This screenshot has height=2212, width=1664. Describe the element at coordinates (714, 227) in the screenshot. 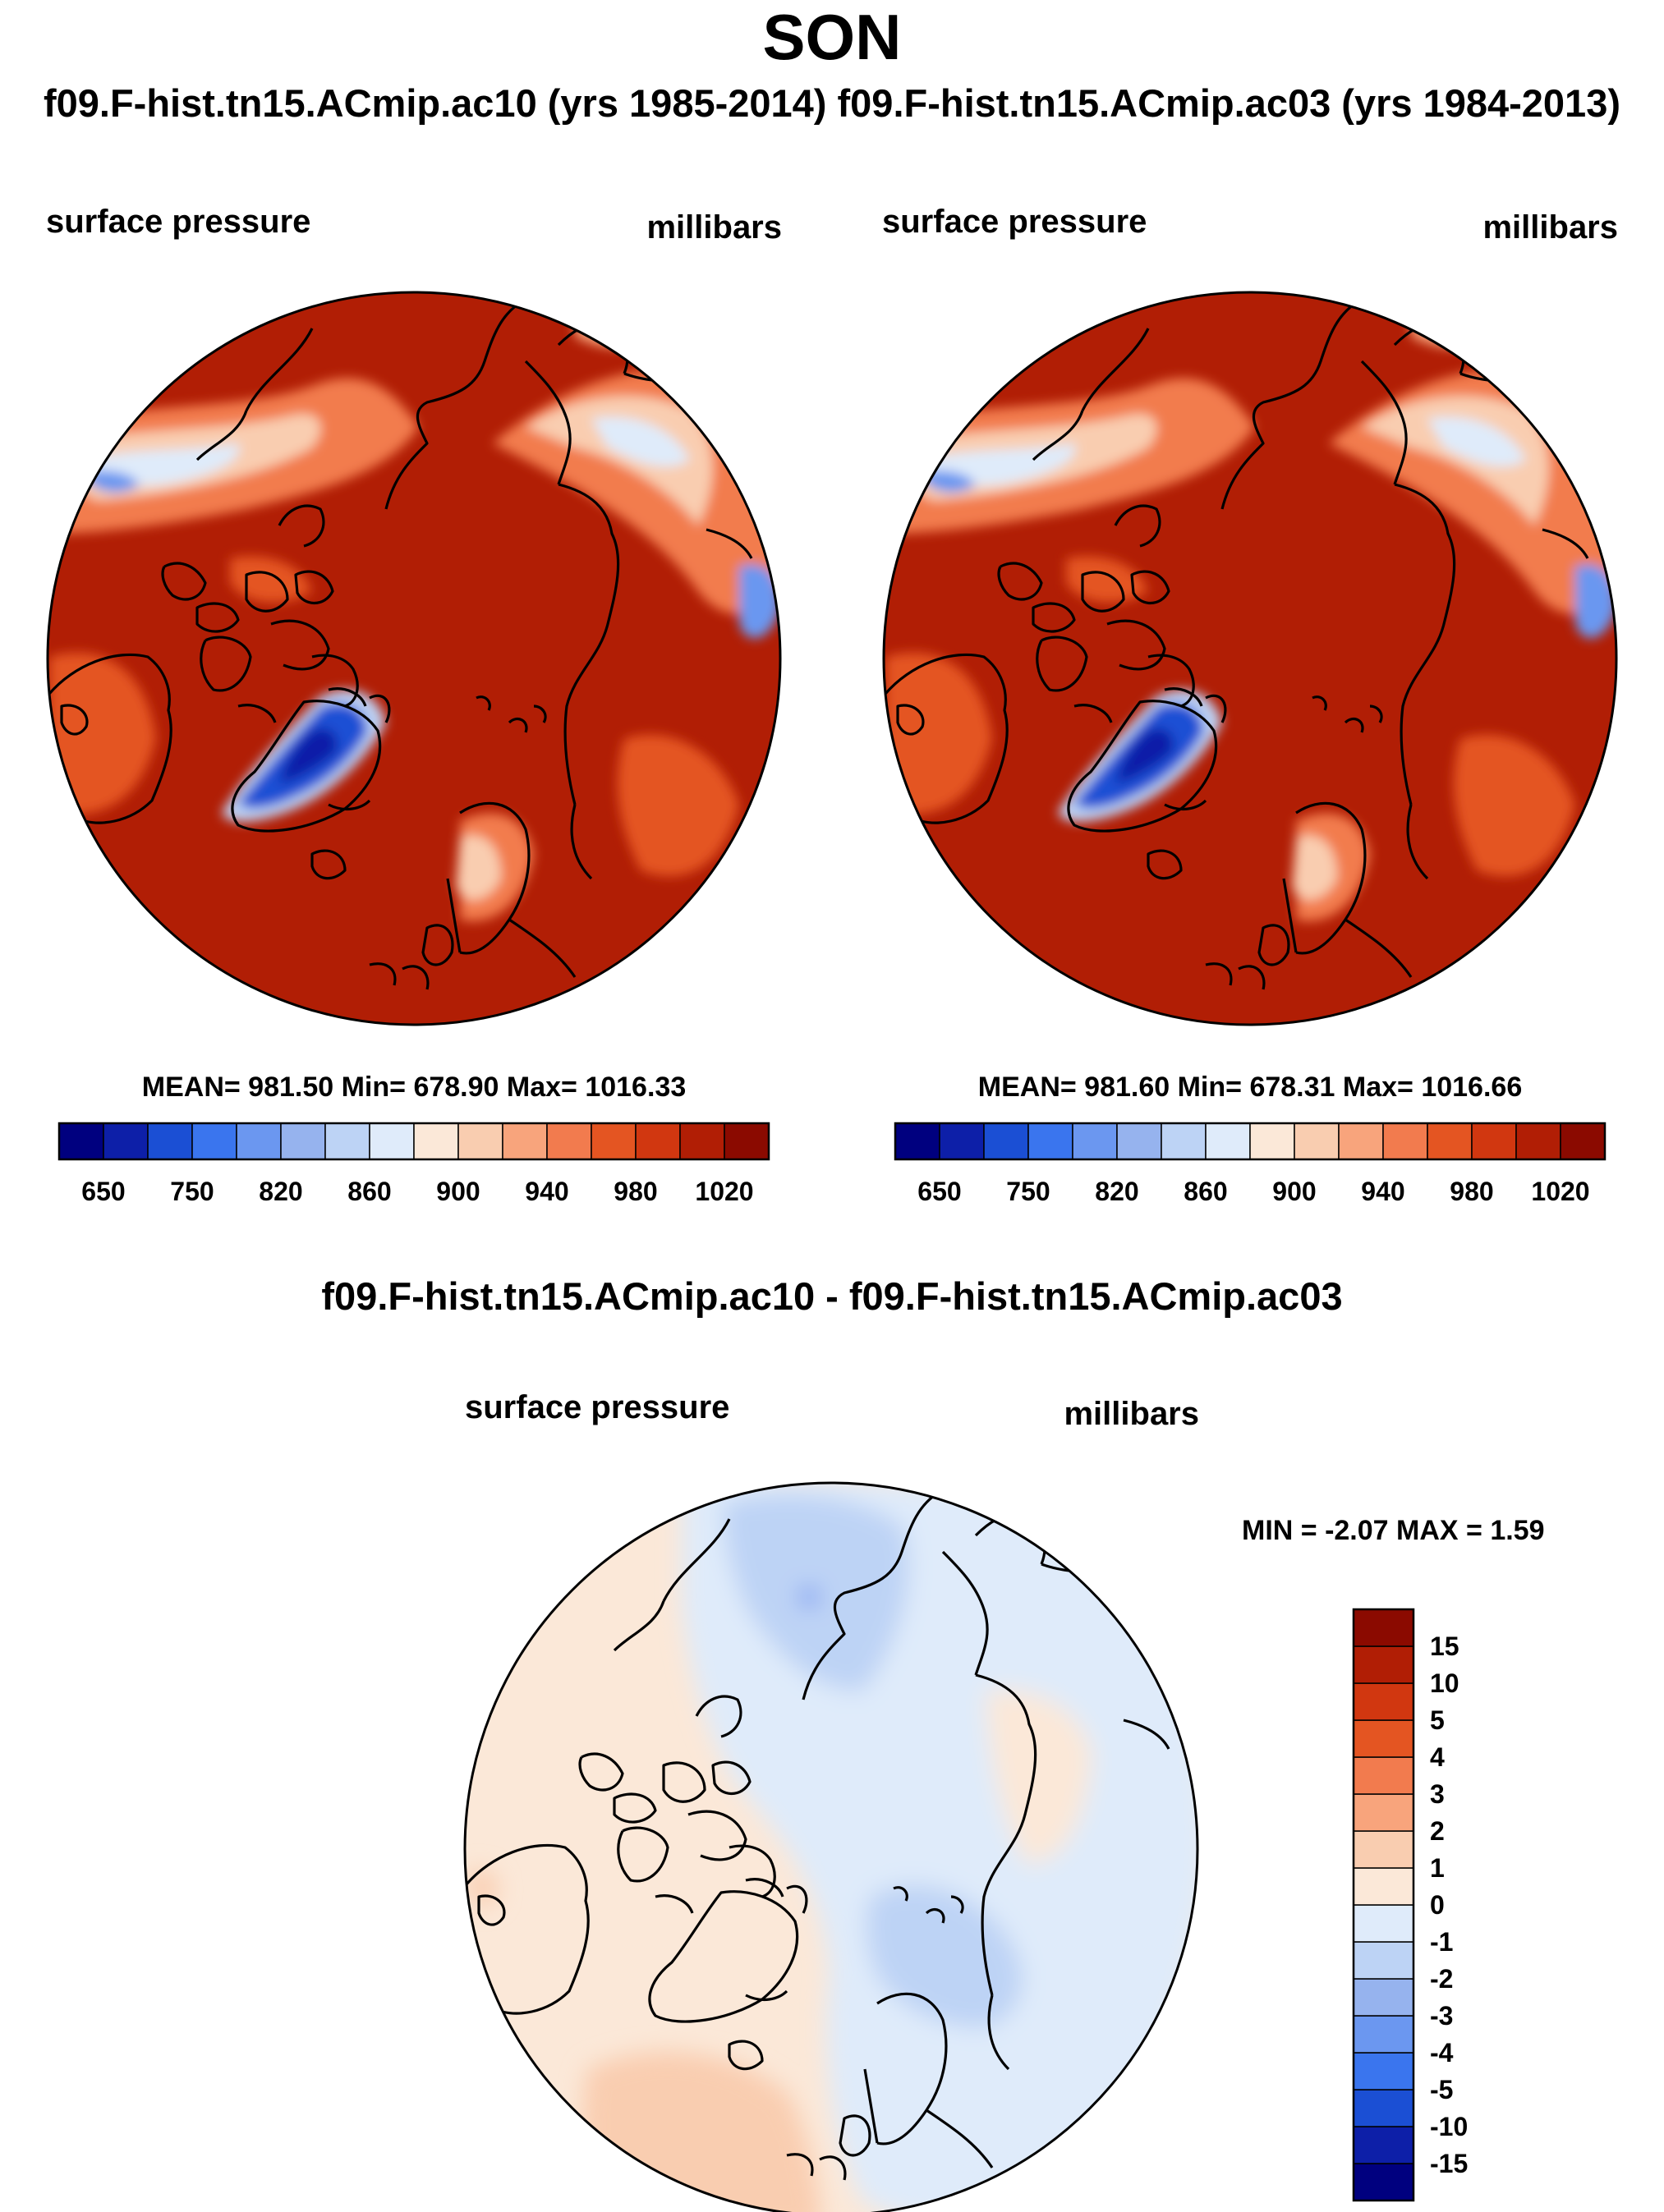

I see `panel-a-units-label: millibars` at that location.